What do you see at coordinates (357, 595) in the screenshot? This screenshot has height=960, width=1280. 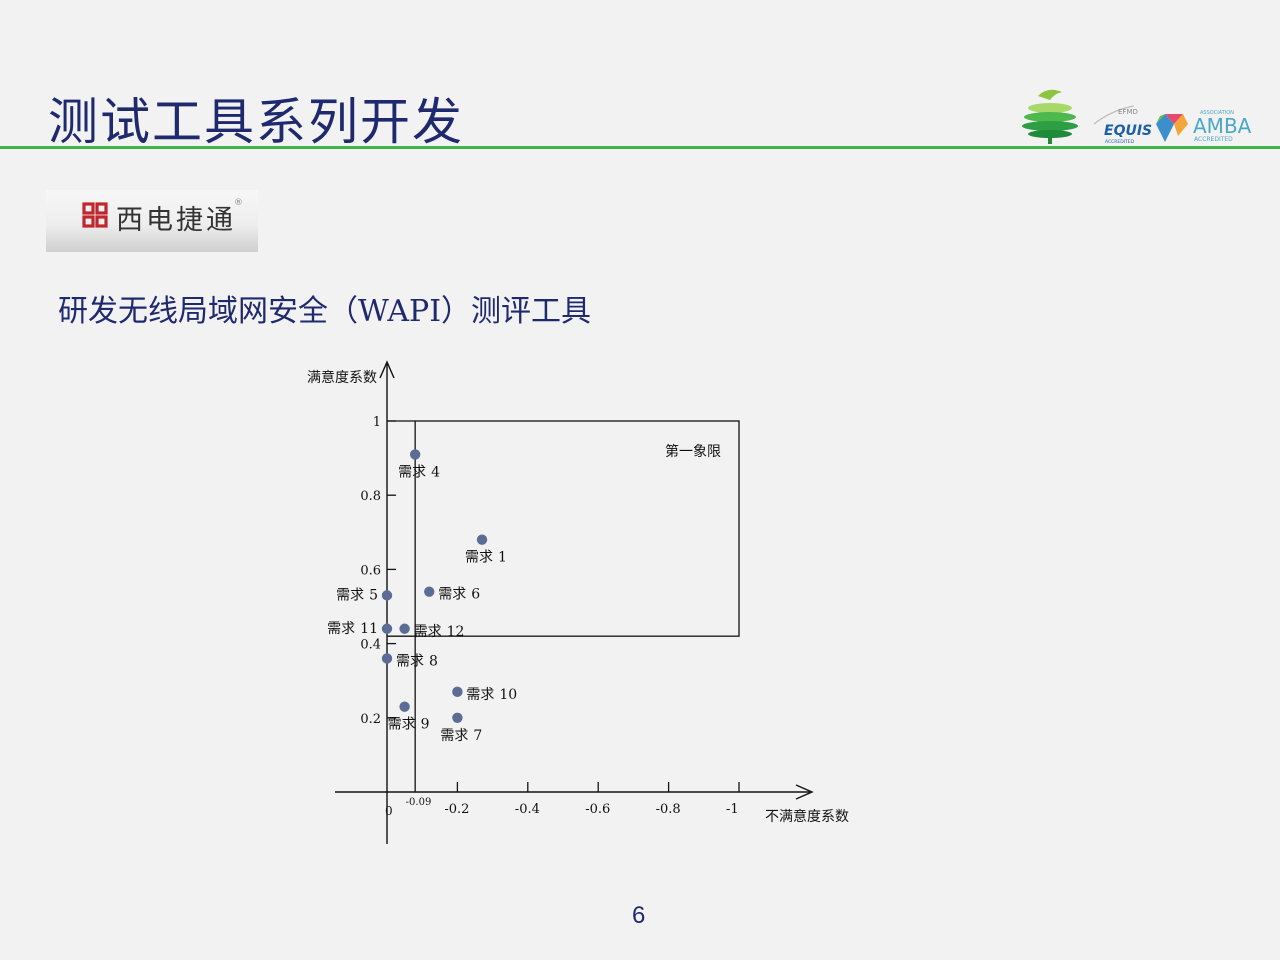 I see `data-point-label: 需求 5` at bounding box center [357, 595].